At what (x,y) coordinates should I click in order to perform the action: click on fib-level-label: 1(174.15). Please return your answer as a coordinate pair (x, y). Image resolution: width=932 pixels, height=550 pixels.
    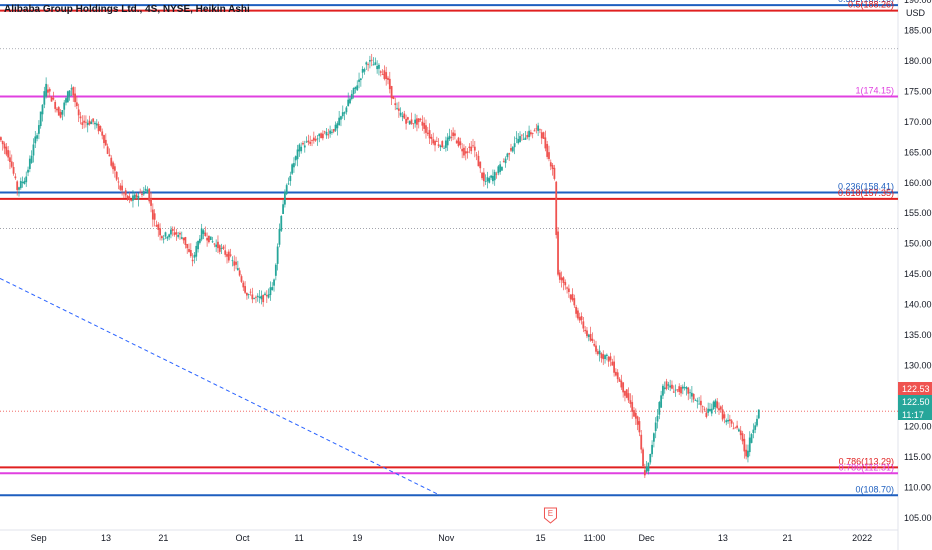
    Looking at the image, I should click on (874, 91).